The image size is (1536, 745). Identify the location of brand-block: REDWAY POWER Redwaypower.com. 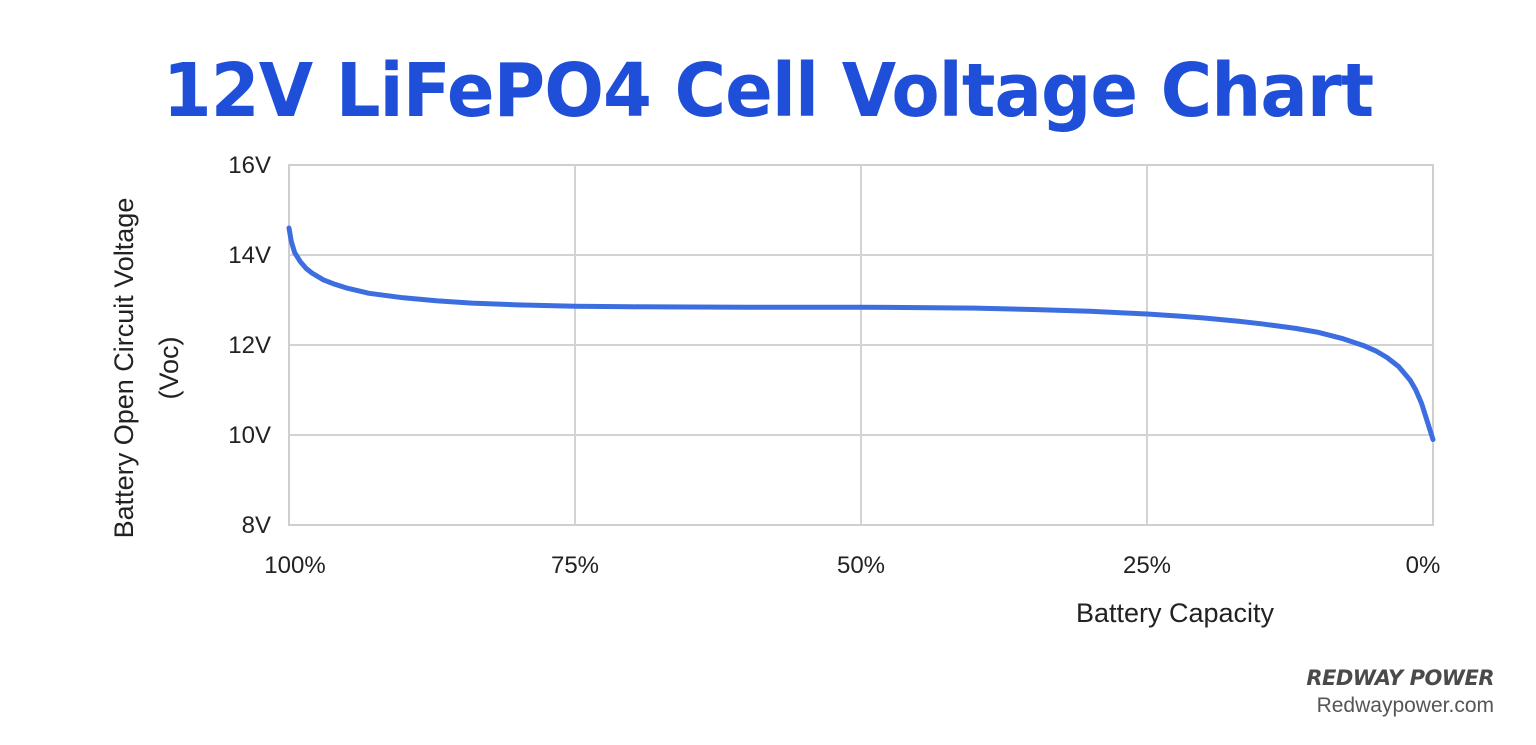
(1400, 692).